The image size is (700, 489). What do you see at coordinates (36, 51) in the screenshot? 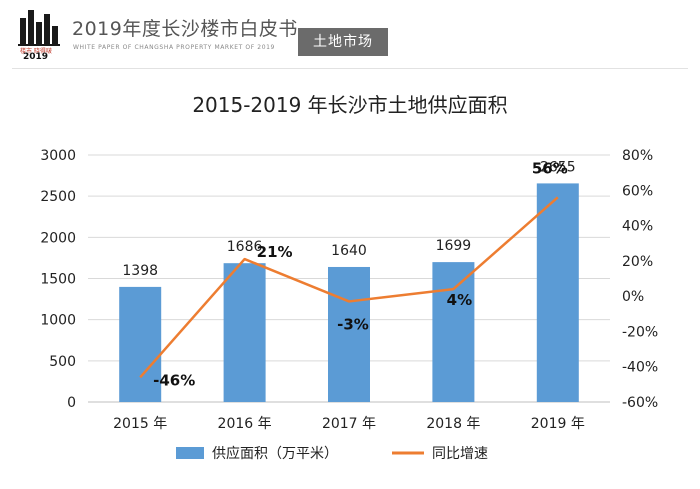
I see `logo-brand-text: 楼市 晓得啵` at bounding box center [36, 51].